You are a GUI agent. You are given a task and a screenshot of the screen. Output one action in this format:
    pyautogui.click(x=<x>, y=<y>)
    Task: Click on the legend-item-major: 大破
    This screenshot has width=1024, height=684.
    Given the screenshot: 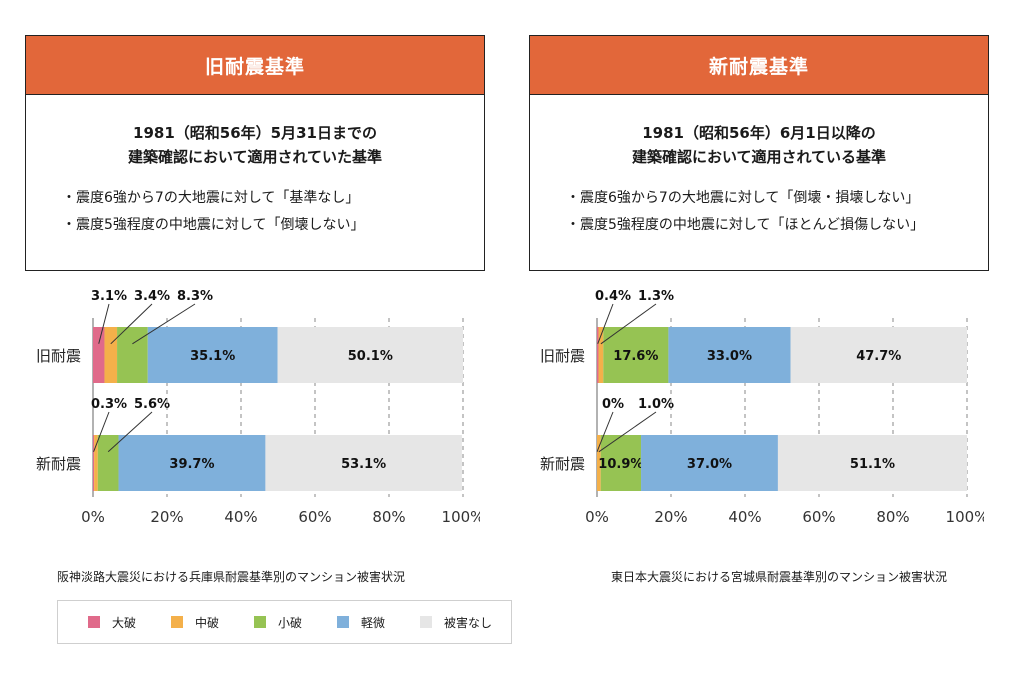 What is the action you would take?
    pyautogui.click(x=129, y=622)
    